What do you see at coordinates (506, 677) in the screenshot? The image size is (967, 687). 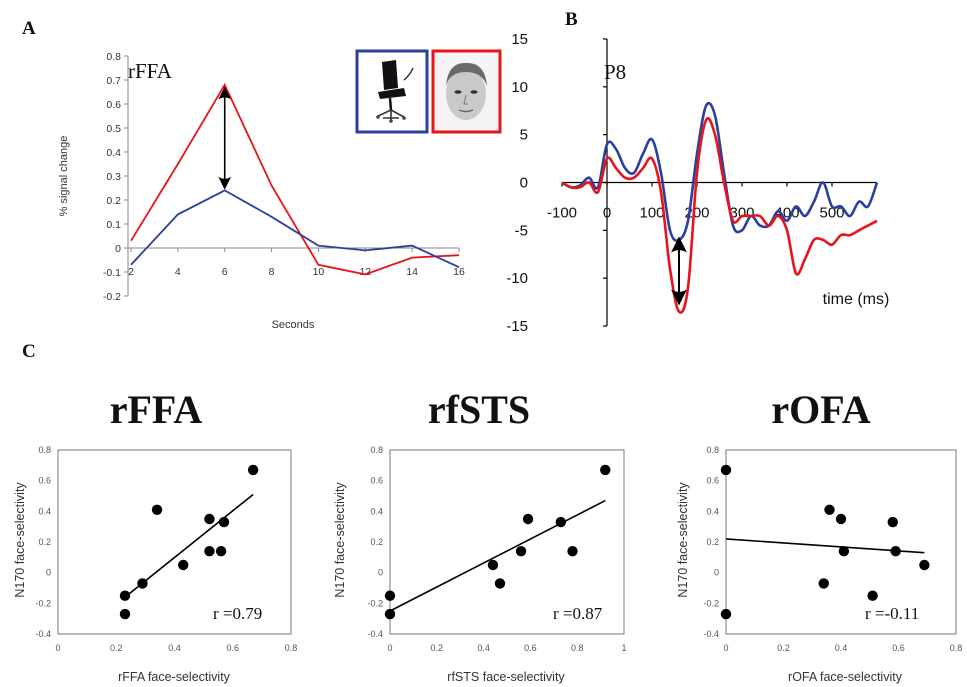 I see `scatter-rfsts-xlabel: rfSTS face-selectivity` at bounding box center [506, 677].